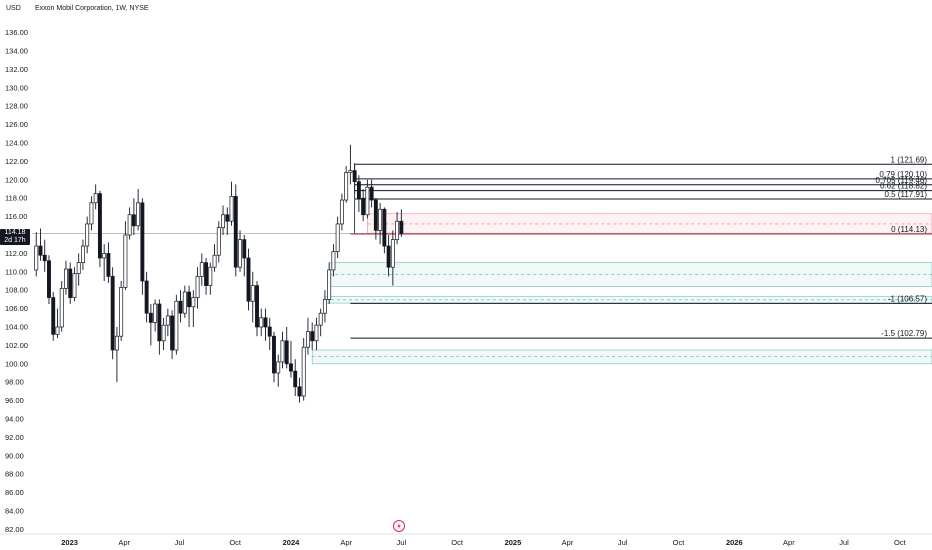 The image size is (932, 550). What do you see at coordinates (844, 542) in the screenshot?
I see `x-tick-label: Jul` at bounding box center [844, 542].